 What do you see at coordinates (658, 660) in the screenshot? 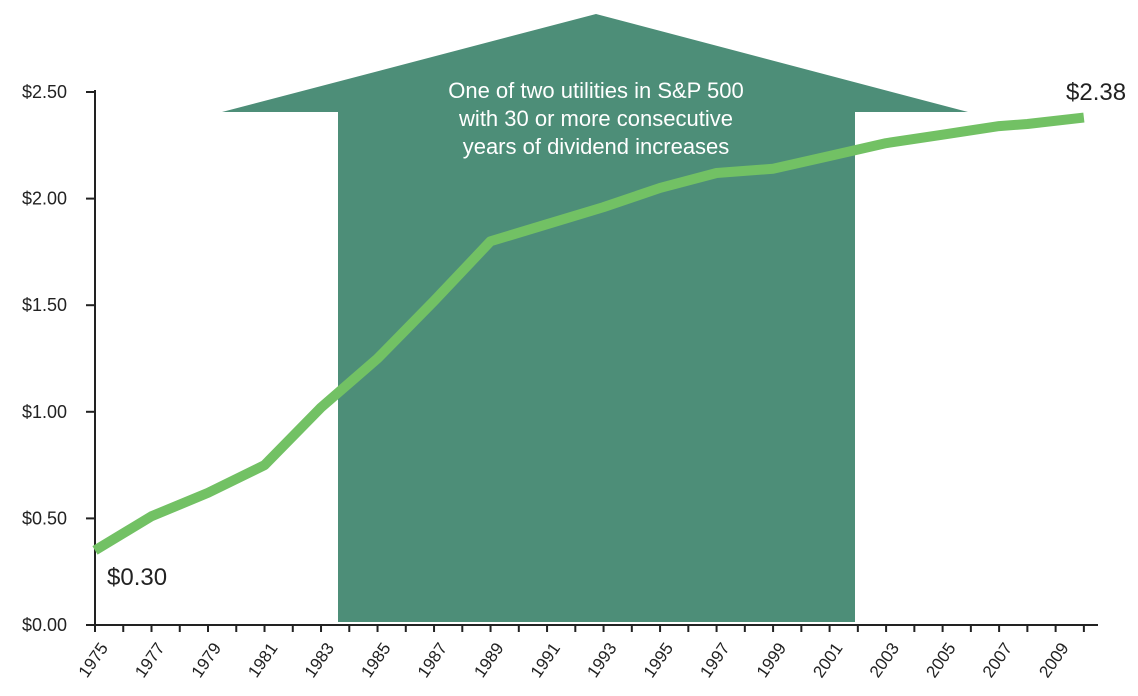
I see `x-tick-label: 1995` at bounding box center [658, 660].